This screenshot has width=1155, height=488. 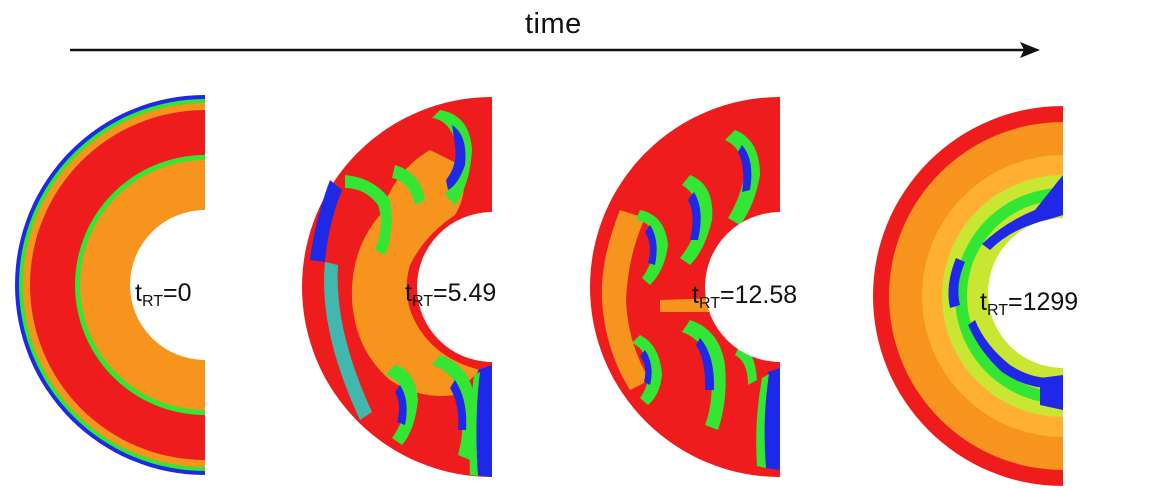 What do you see at coordinates (686, 287) in the screenshot?
I see `panel-3-half-annulus` at bounding box center [686, 287].